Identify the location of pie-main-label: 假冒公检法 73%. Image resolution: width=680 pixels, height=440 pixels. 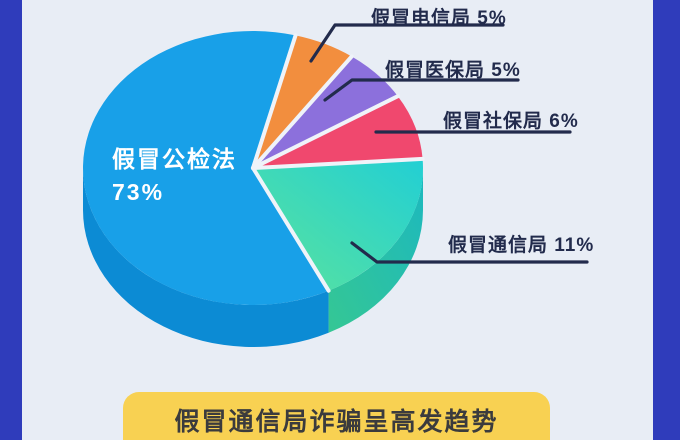
(174, 176).